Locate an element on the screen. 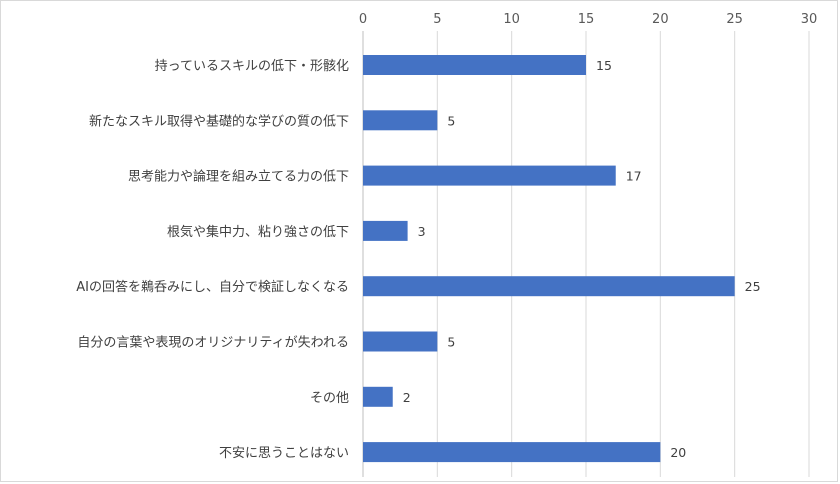  x-axis-ticks: 0 5 10 15 20 25 30 is located at coordinates (588, 19).